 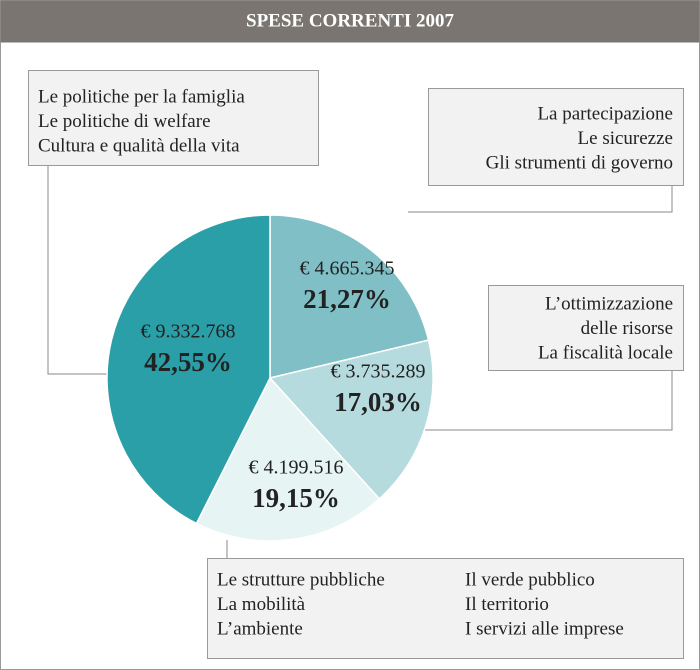 I want to click on group-item: La mobilità, so click(x=261, y=604).